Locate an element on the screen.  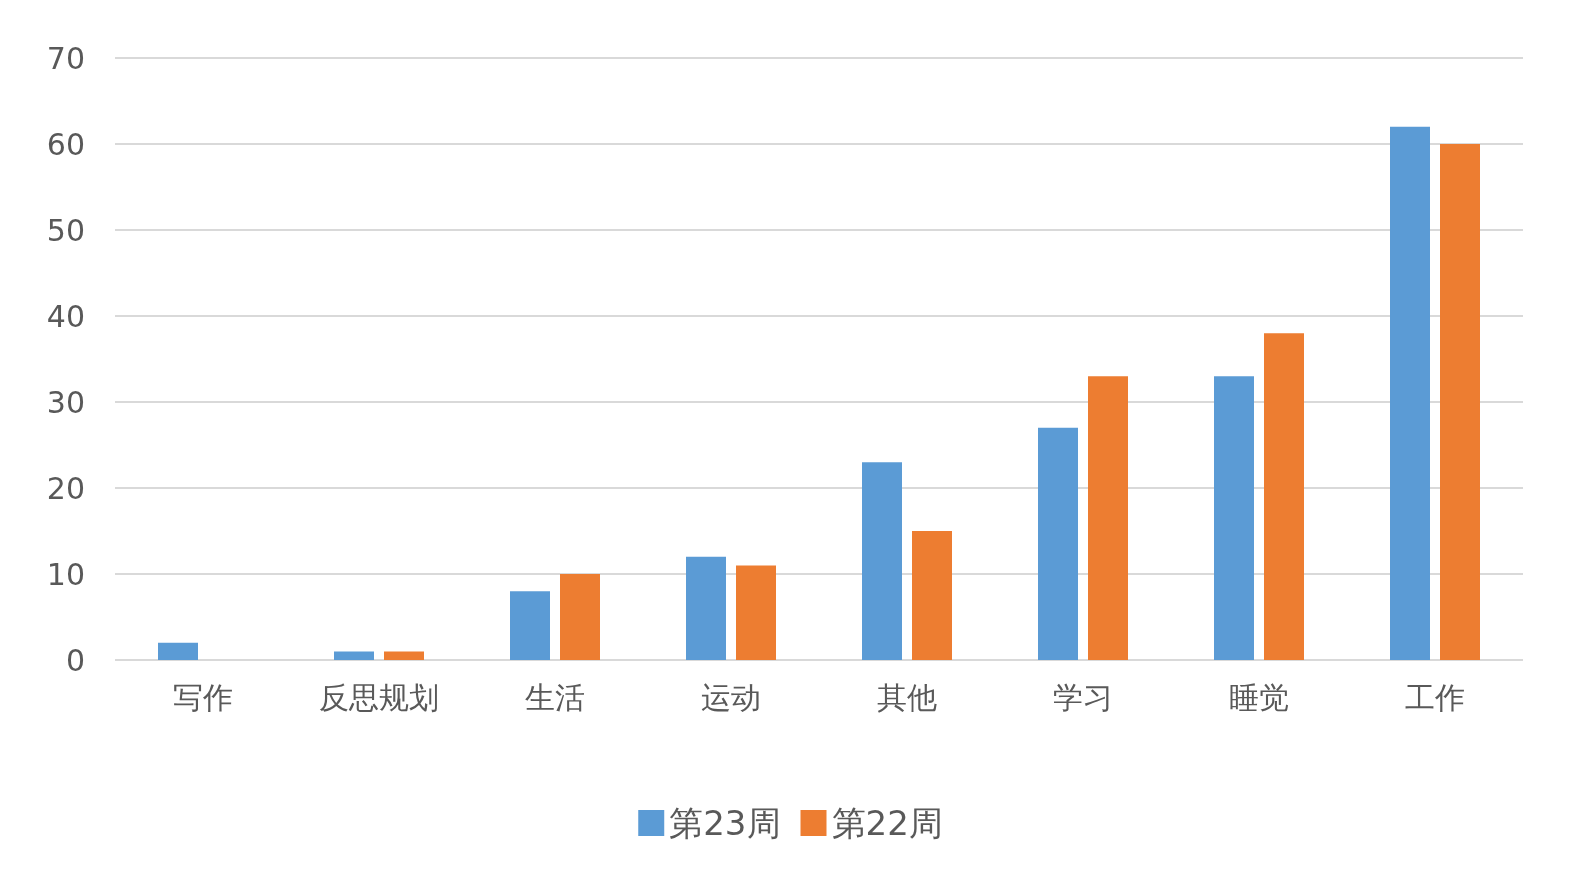
y-tick-label: 50 is located at coordinates (65, 230).